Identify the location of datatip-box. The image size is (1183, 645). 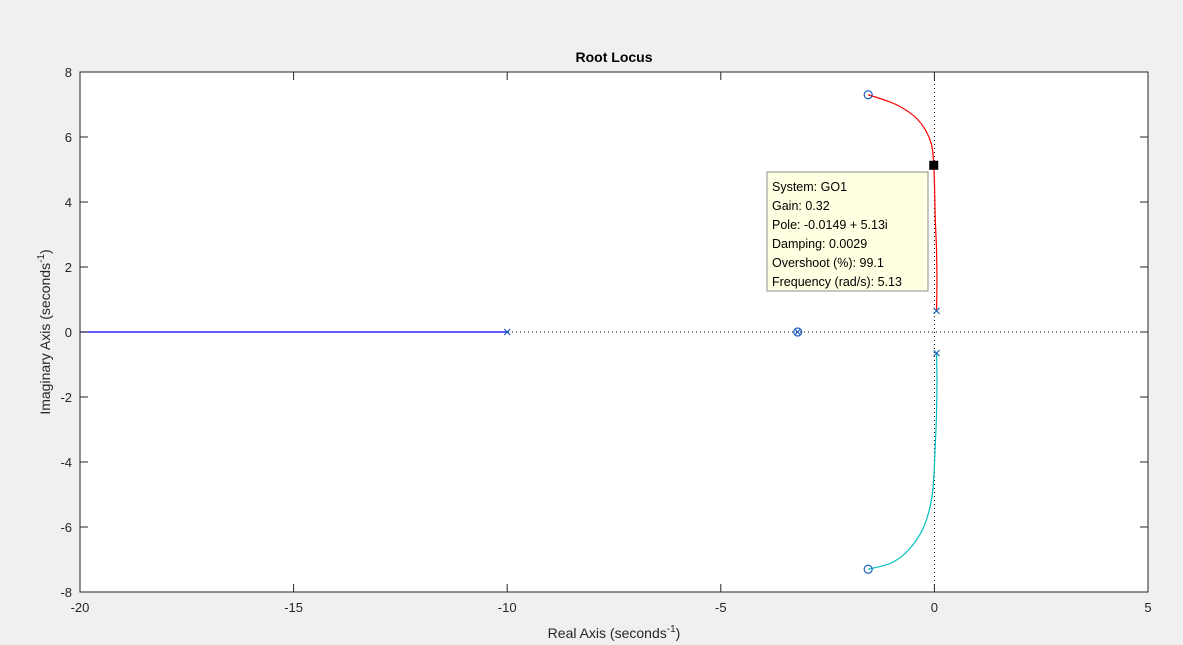
(847, 231).